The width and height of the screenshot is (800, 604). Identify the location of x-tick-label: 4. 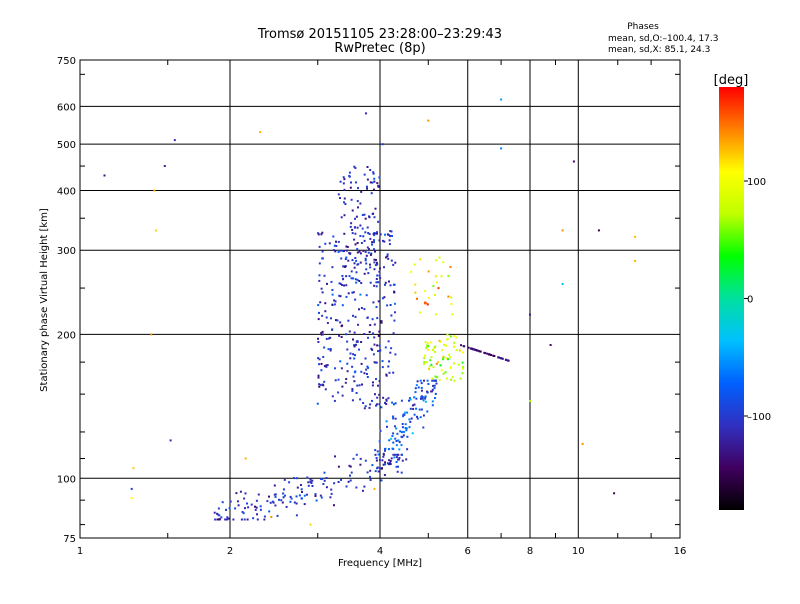
(380, 551).